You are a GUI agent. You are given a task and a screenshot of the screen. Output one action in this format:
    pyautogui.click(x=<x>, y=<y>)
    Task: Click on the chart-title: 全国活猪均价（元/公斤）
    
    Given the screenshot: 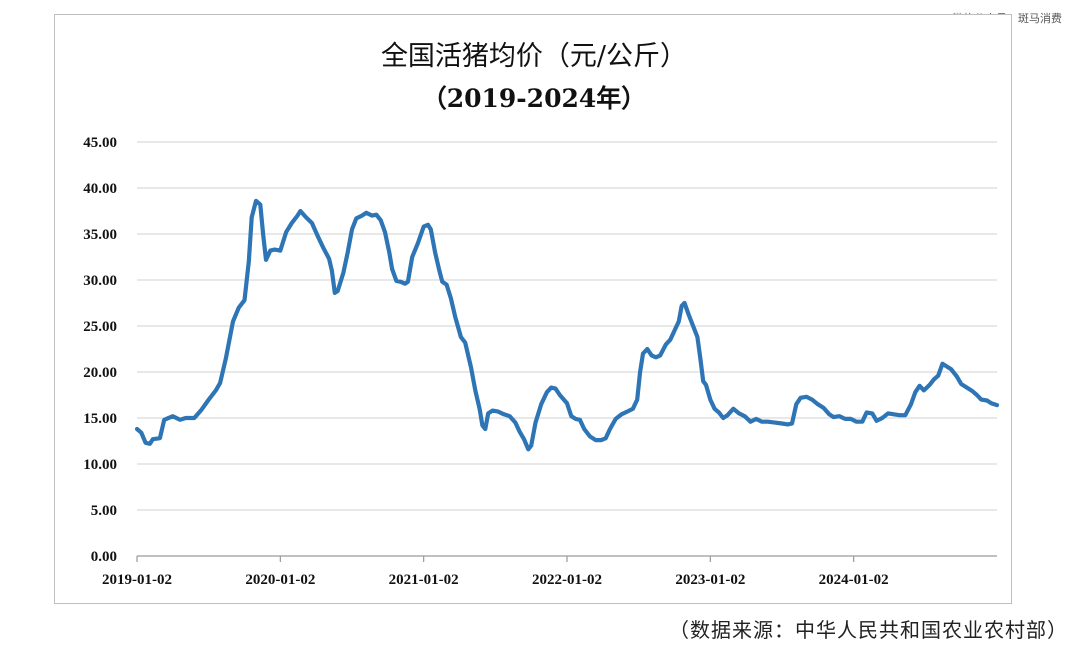 What is the action you would take?
    pyautogui.click(x=534, y=56)
    